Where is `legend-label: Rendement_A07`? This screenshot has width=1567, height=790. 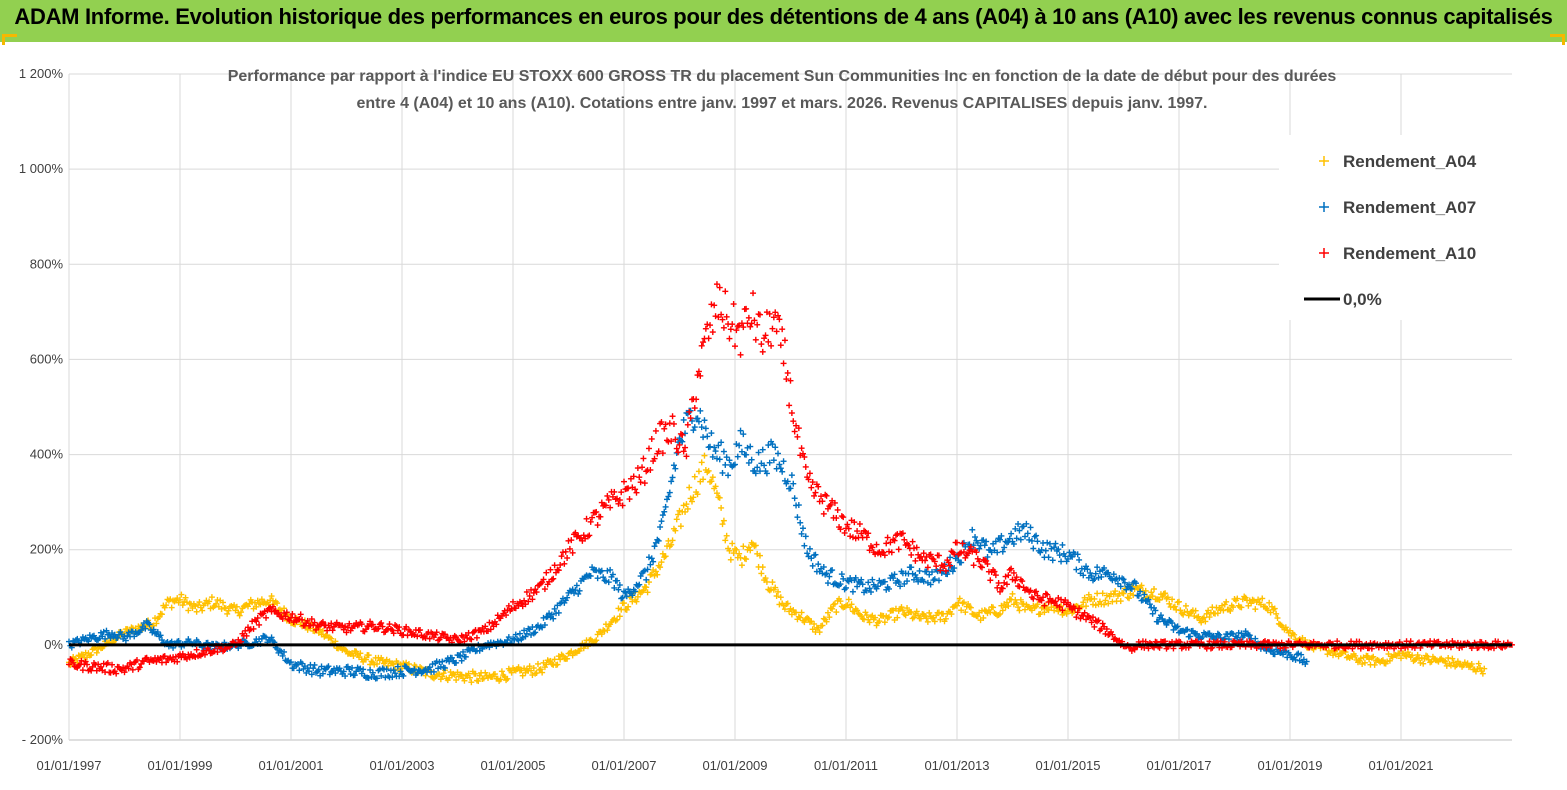
legend-label: Rendement_A07 is located at coordinates (1409, 207).